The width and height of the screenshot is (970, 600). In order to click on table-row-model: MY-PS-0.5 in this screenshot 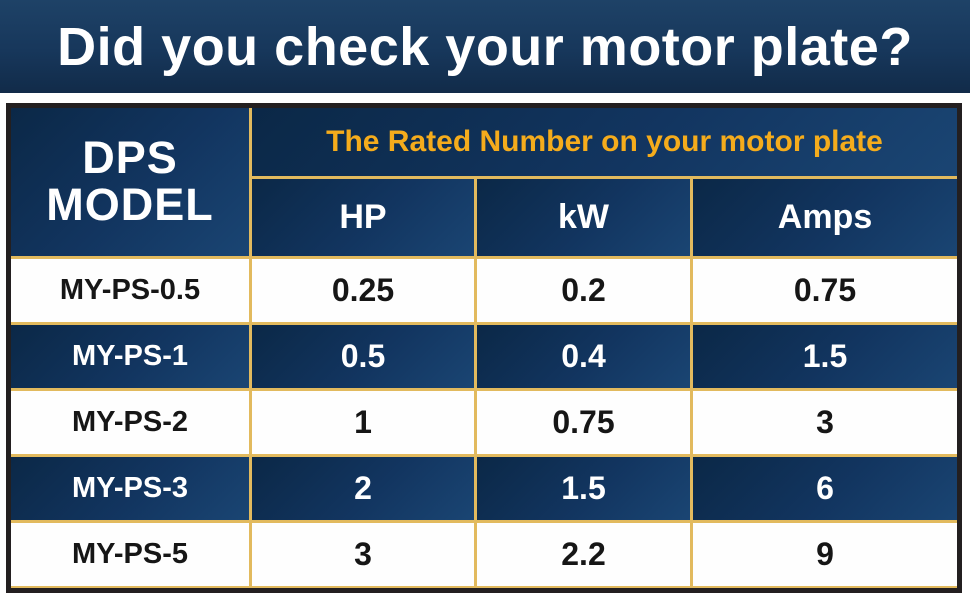, I will do `click(130, 290)`.